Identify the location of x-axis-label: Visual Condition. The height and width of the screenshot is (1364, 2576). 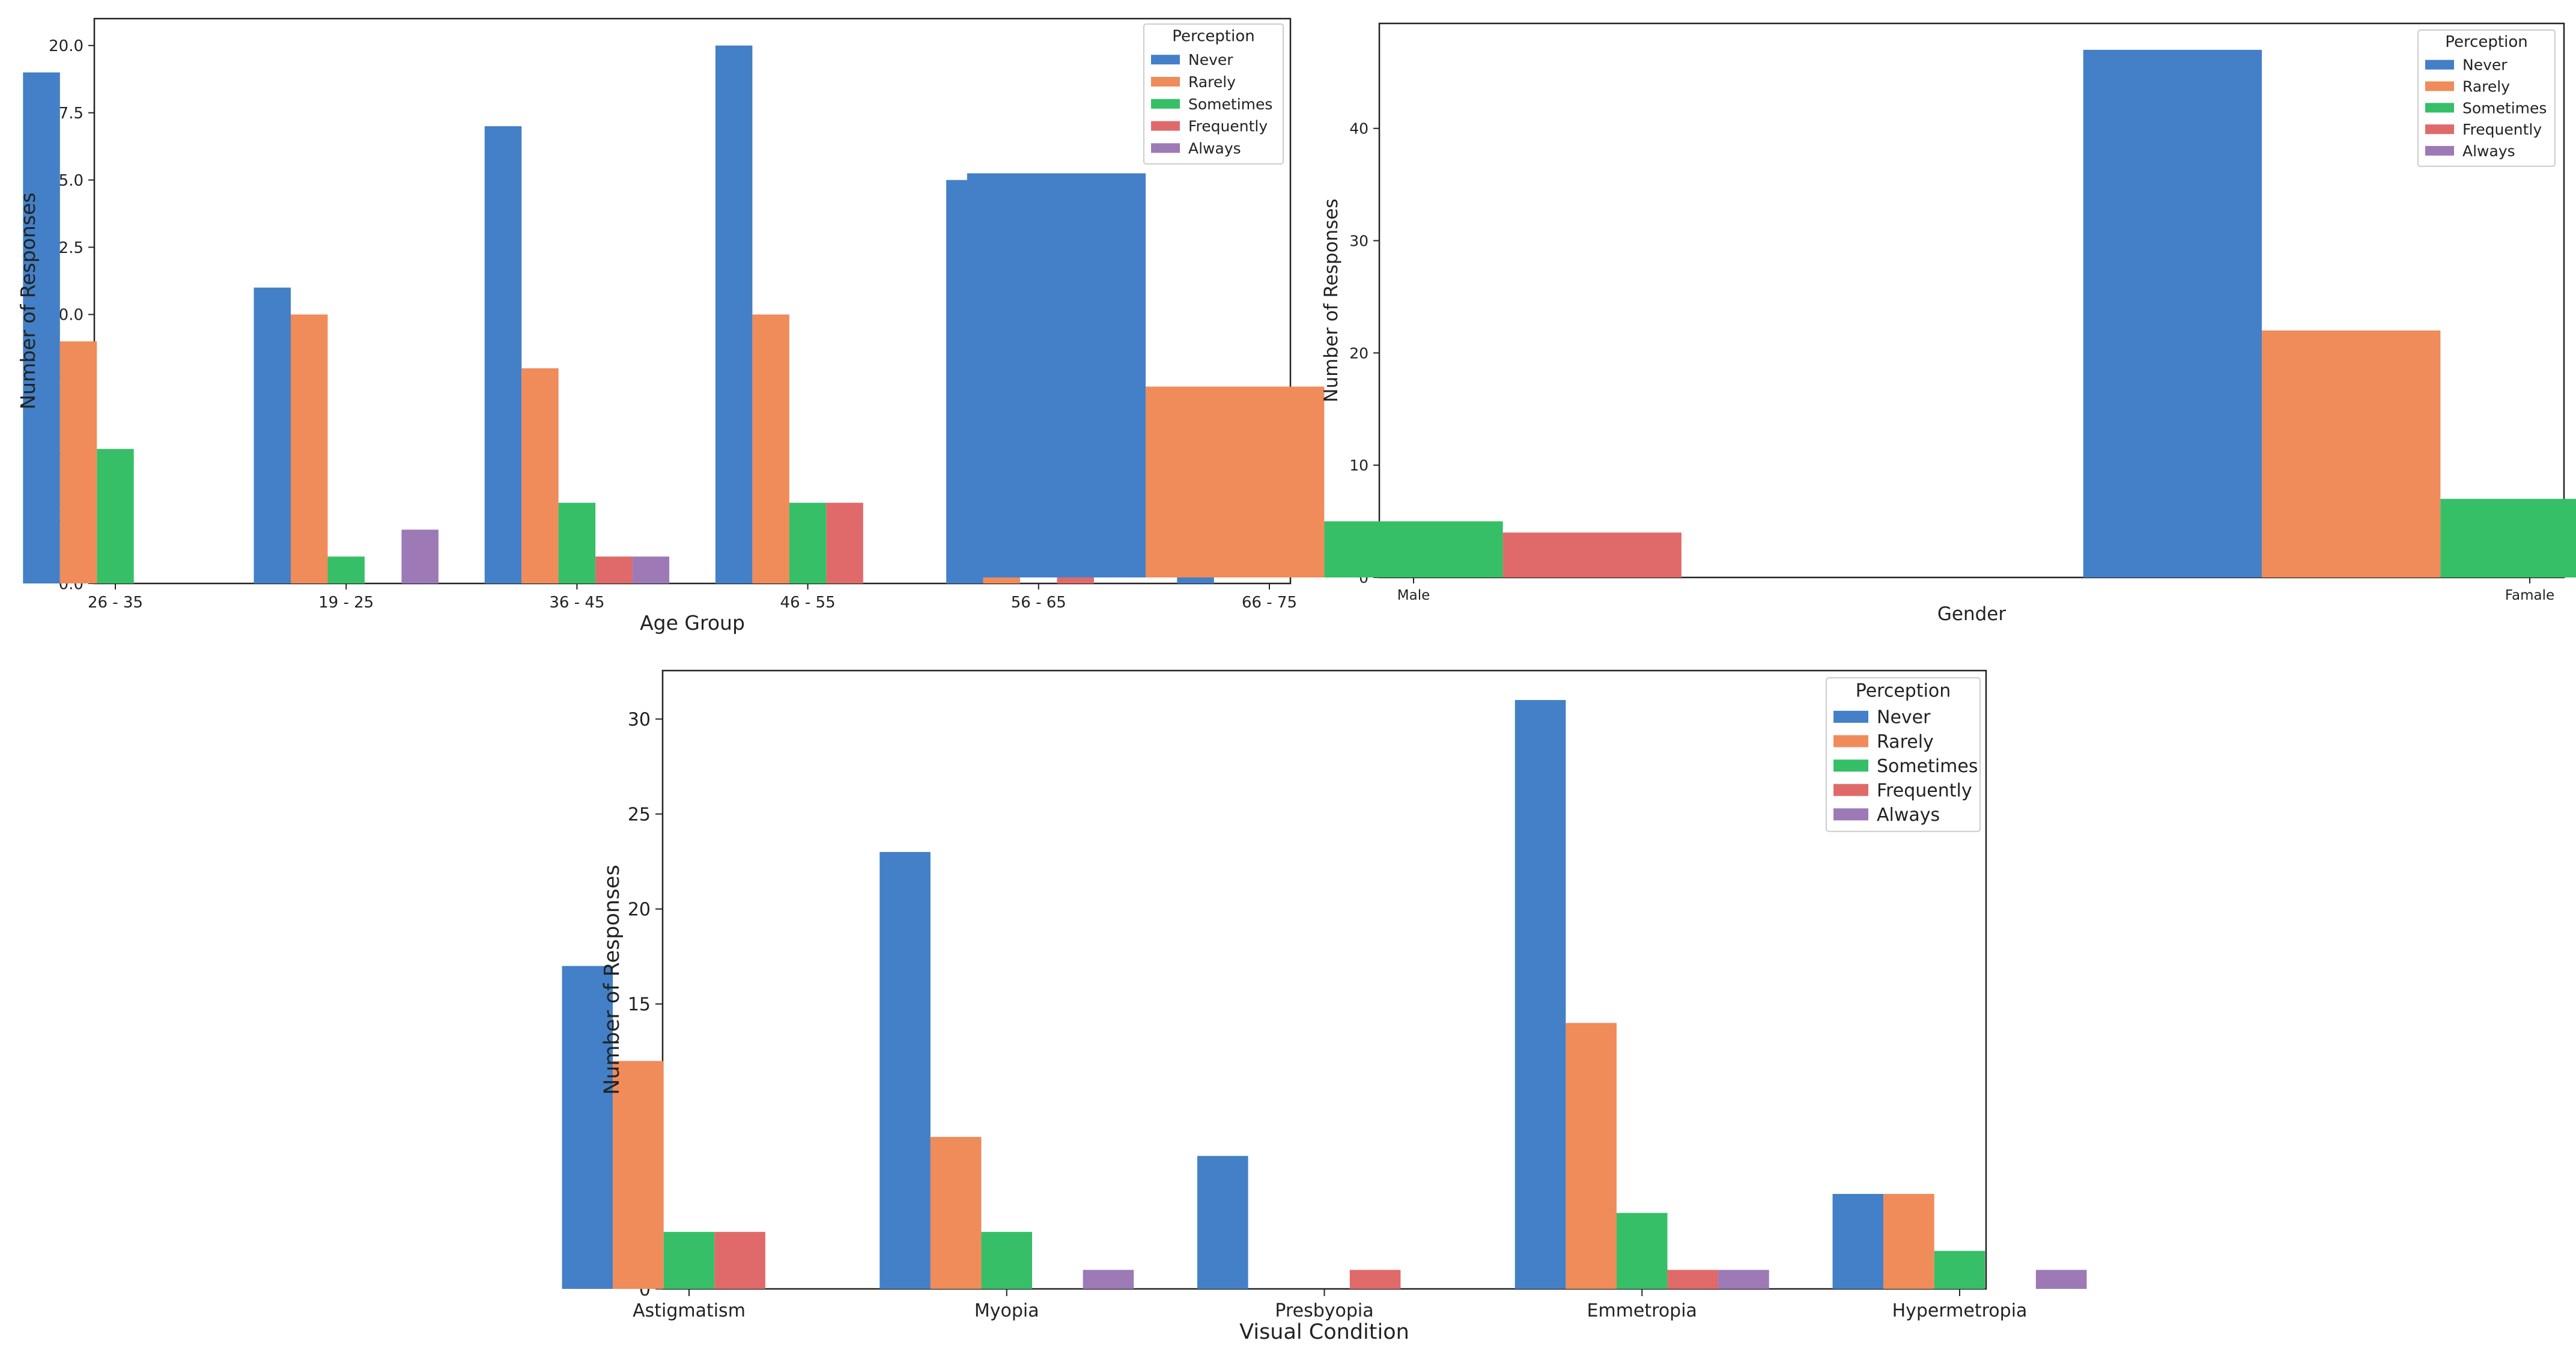
(1324, 1332).